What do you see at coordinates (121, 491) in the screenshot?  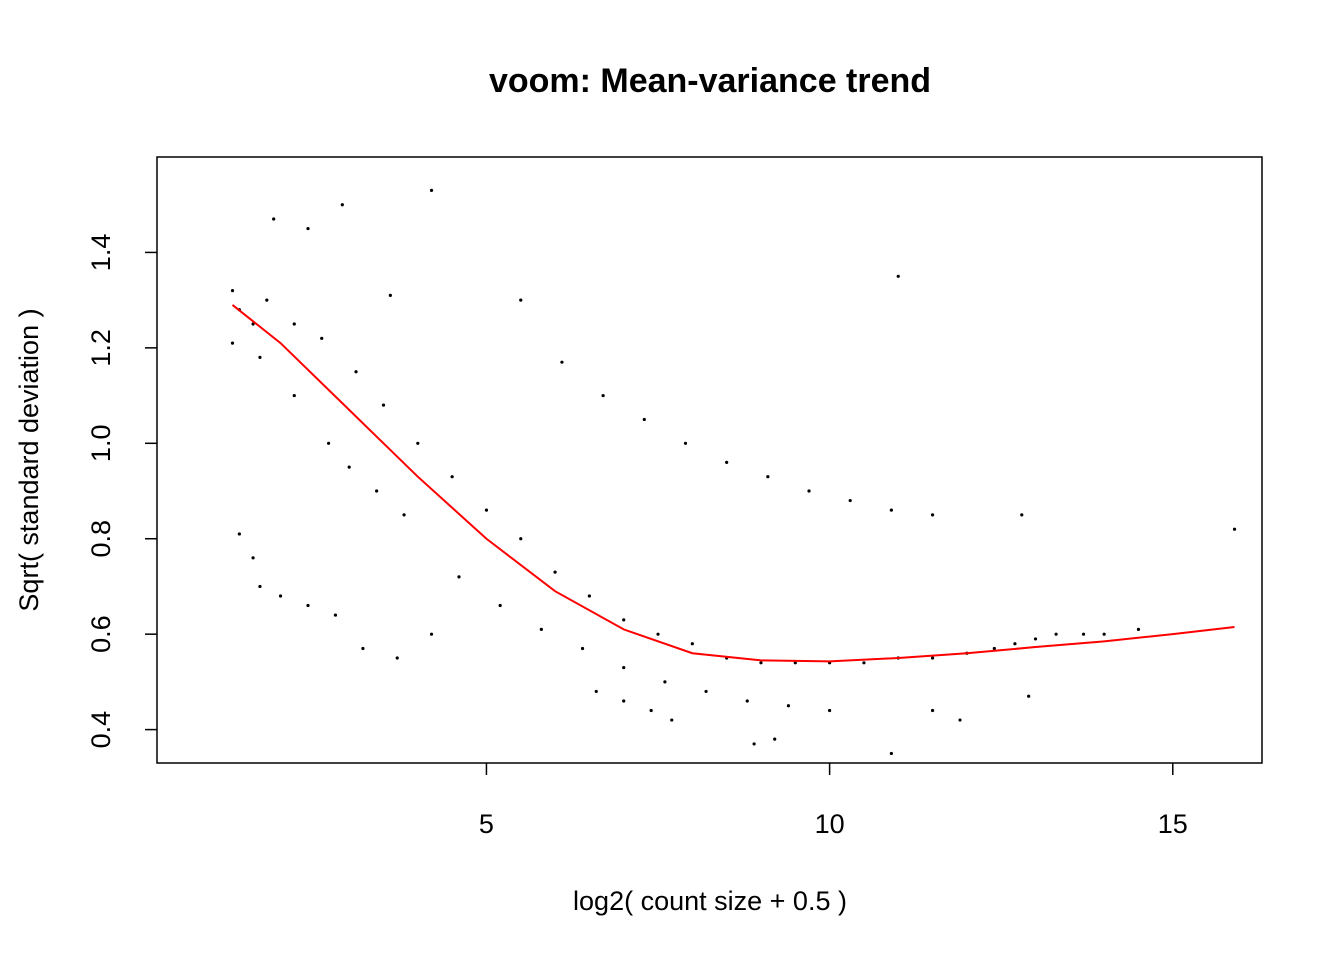 I see `y-axis: 0.4 0.6 0.8 1.0 1.2 1.4` at bounding box center [121, 491].